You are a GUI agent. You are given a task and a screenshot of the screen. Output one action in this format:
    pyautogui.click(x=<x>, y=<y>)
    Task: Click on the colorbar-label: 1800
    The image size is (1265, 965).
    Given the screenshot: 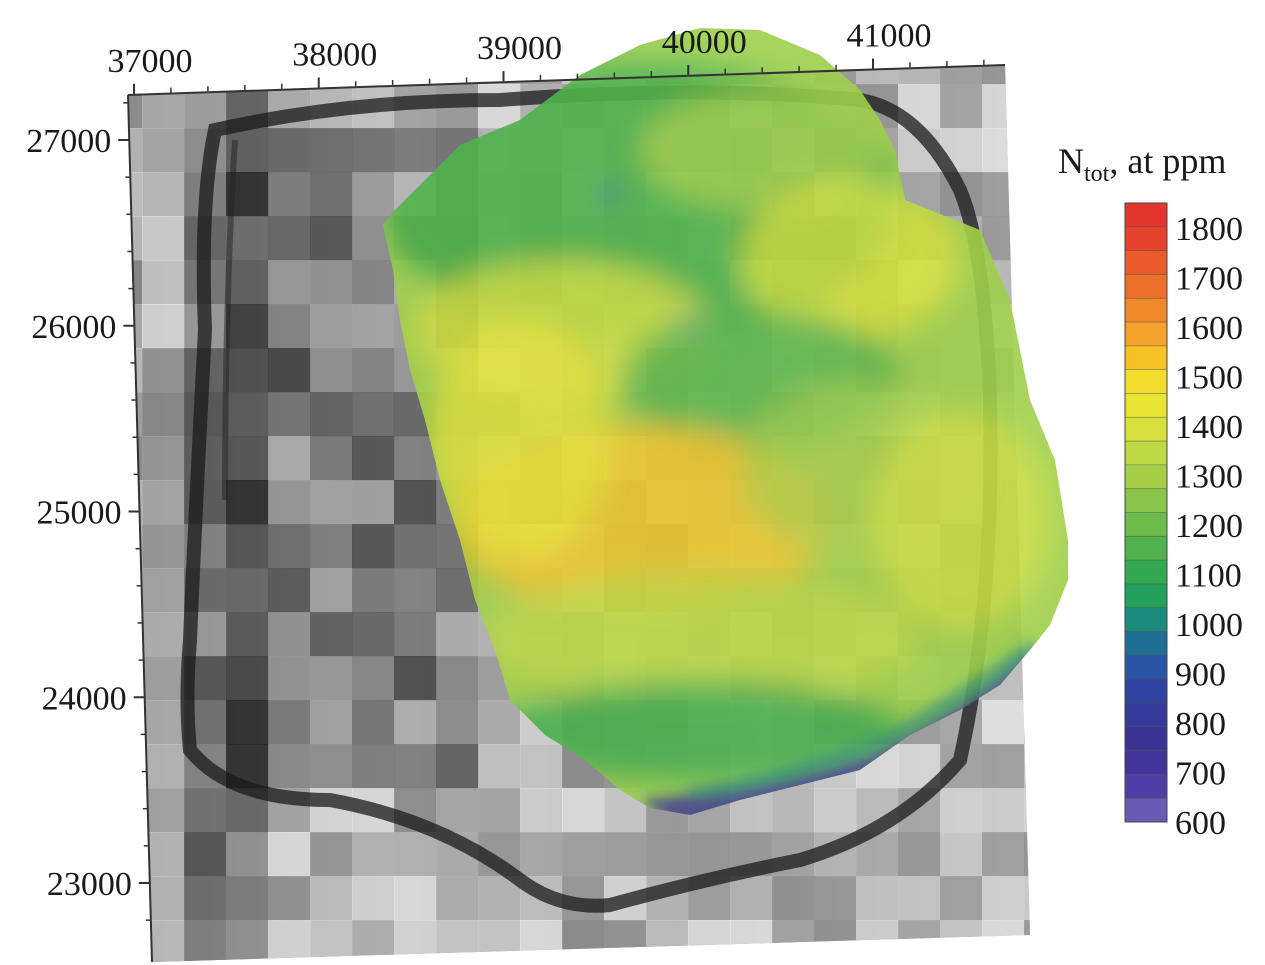 What is the action you would take?
    pyautogui.click(x=1209, y=229)
    